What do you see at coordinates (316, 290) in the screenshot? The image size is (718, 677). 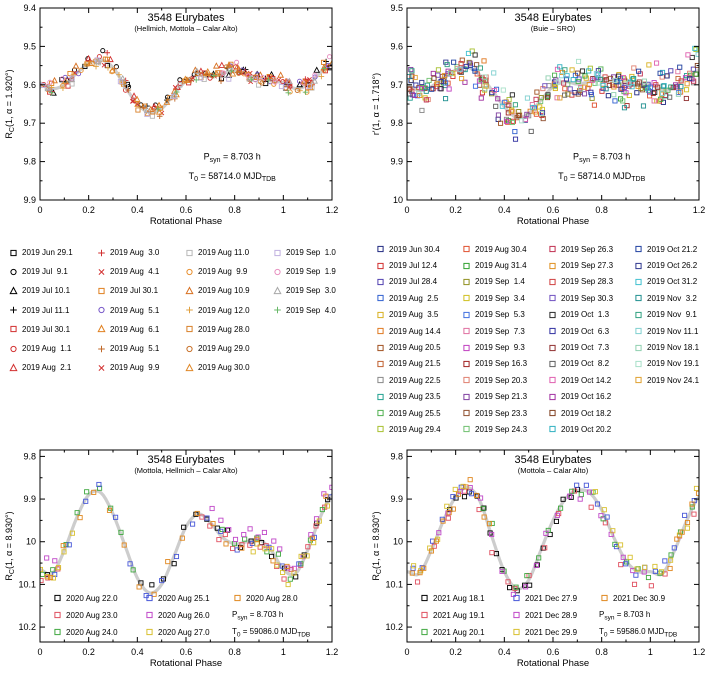 I see `legend-entry: 2019 Sep 3.0` at bounding box center [316, 290].